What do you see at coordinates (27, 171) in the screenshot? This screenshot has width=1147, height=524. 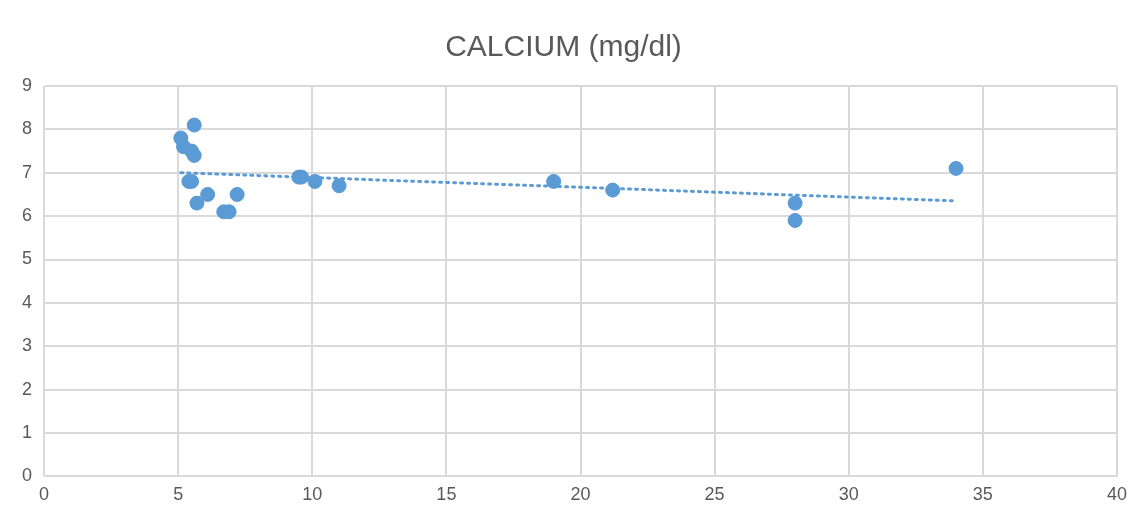 I see `y-tick-label: 7` at bounding box center [27, 171].